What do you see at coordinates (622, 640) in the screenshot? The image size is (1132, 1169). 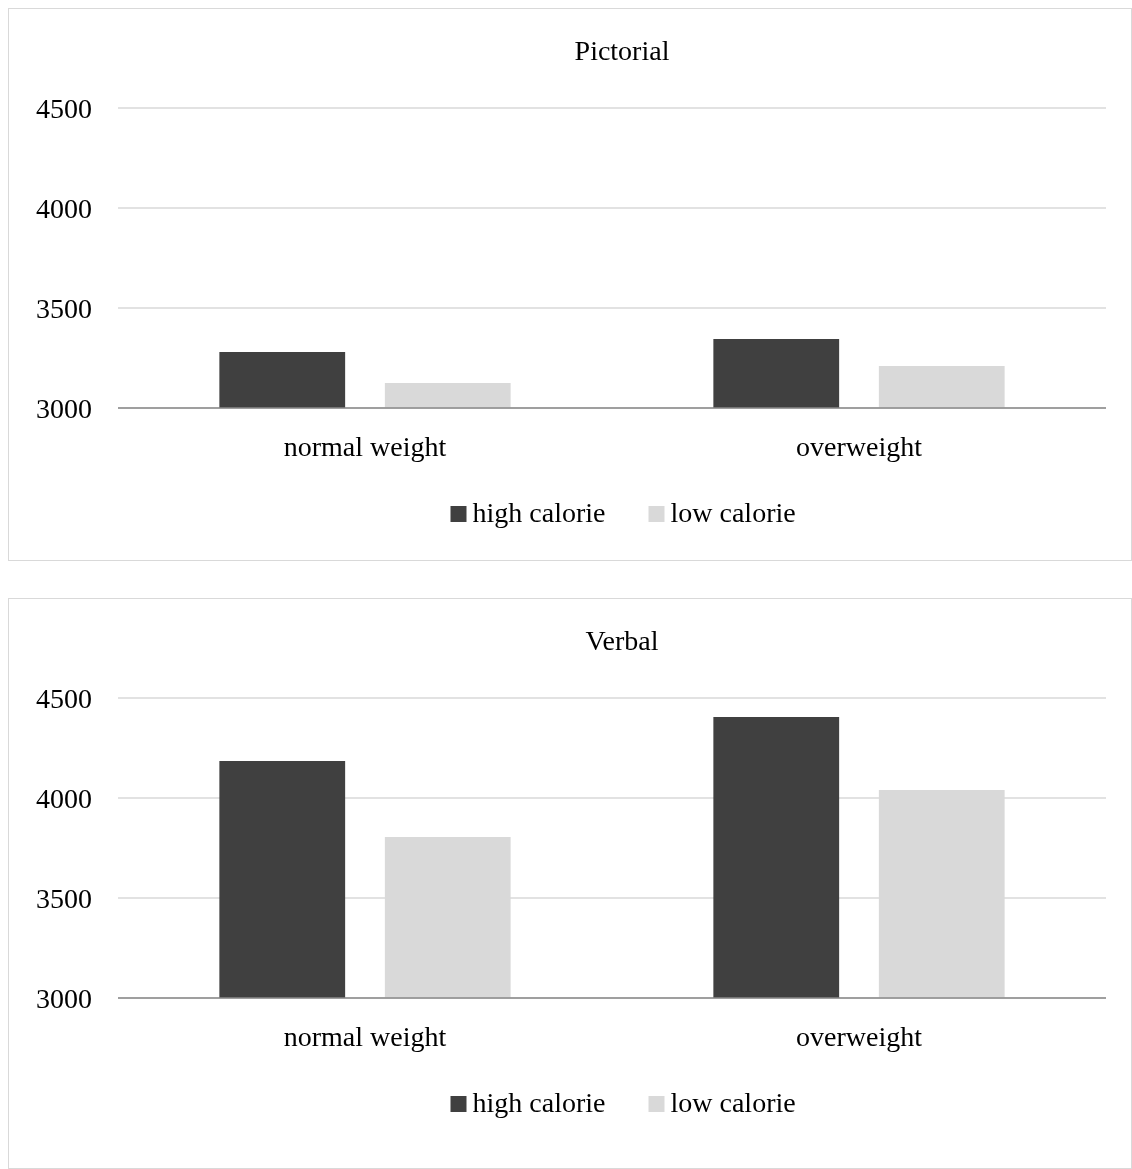 I see `chart-title: Verbal` at bounding box center [622, 640].